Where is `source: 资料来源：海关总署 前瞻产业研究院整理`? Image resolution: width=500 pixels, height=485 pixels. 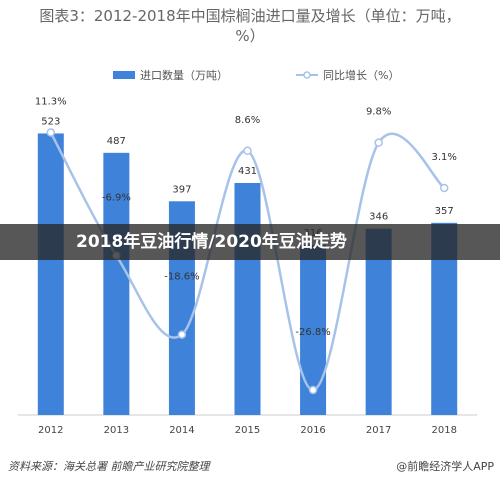
source: 资料来源：海关总署 前瞻产业研究院整理 is located at coordinates (109, 466).